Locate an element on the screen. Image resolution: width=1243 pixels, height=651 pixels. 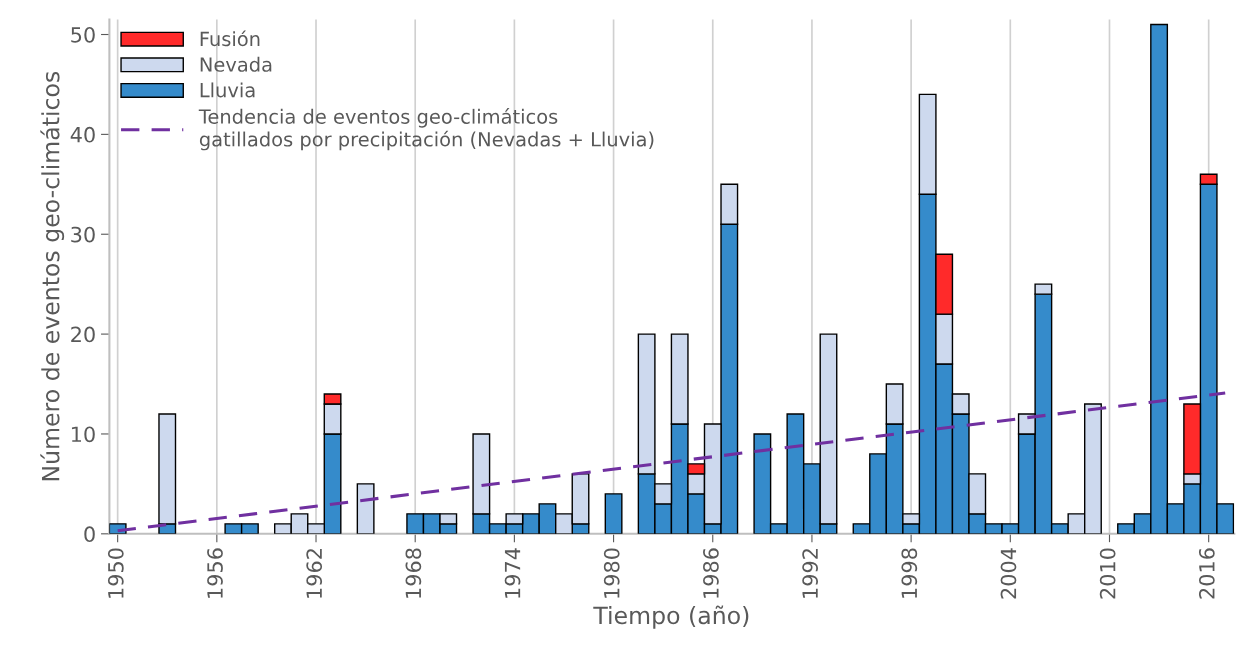
y-tick-label: 50 is located at coordinates (83, 34).